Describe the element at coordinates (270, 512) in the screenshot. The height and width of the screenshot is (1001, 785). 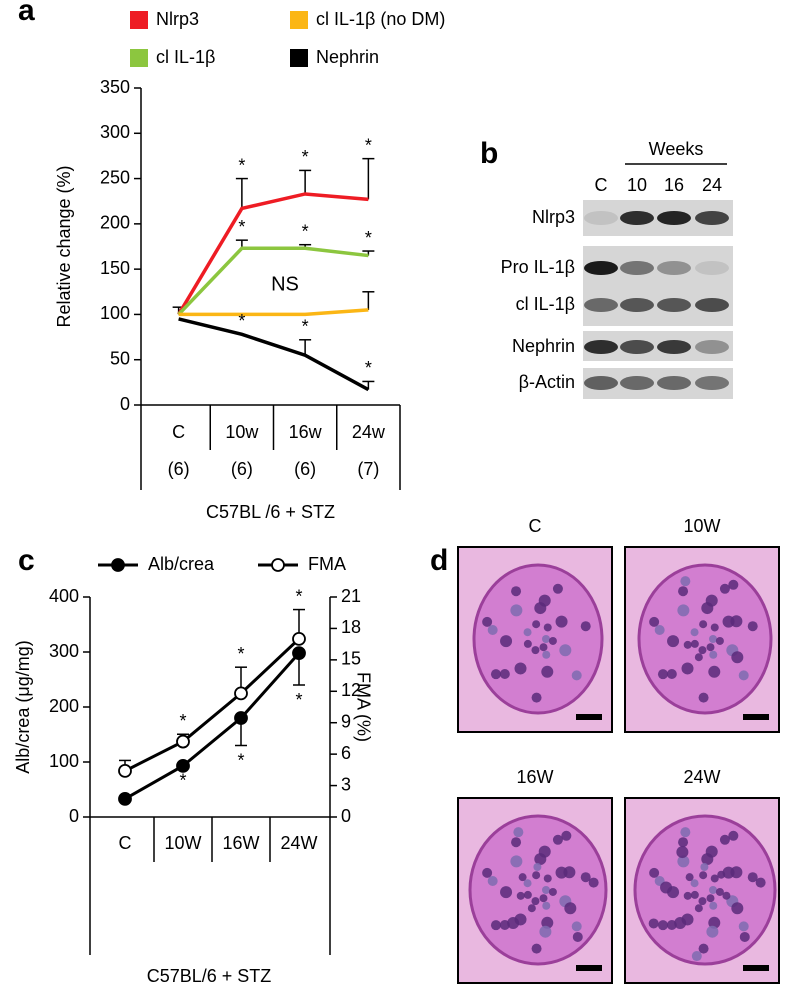
I see `x-axis-label: C57BL /6 + STZ` at that location.